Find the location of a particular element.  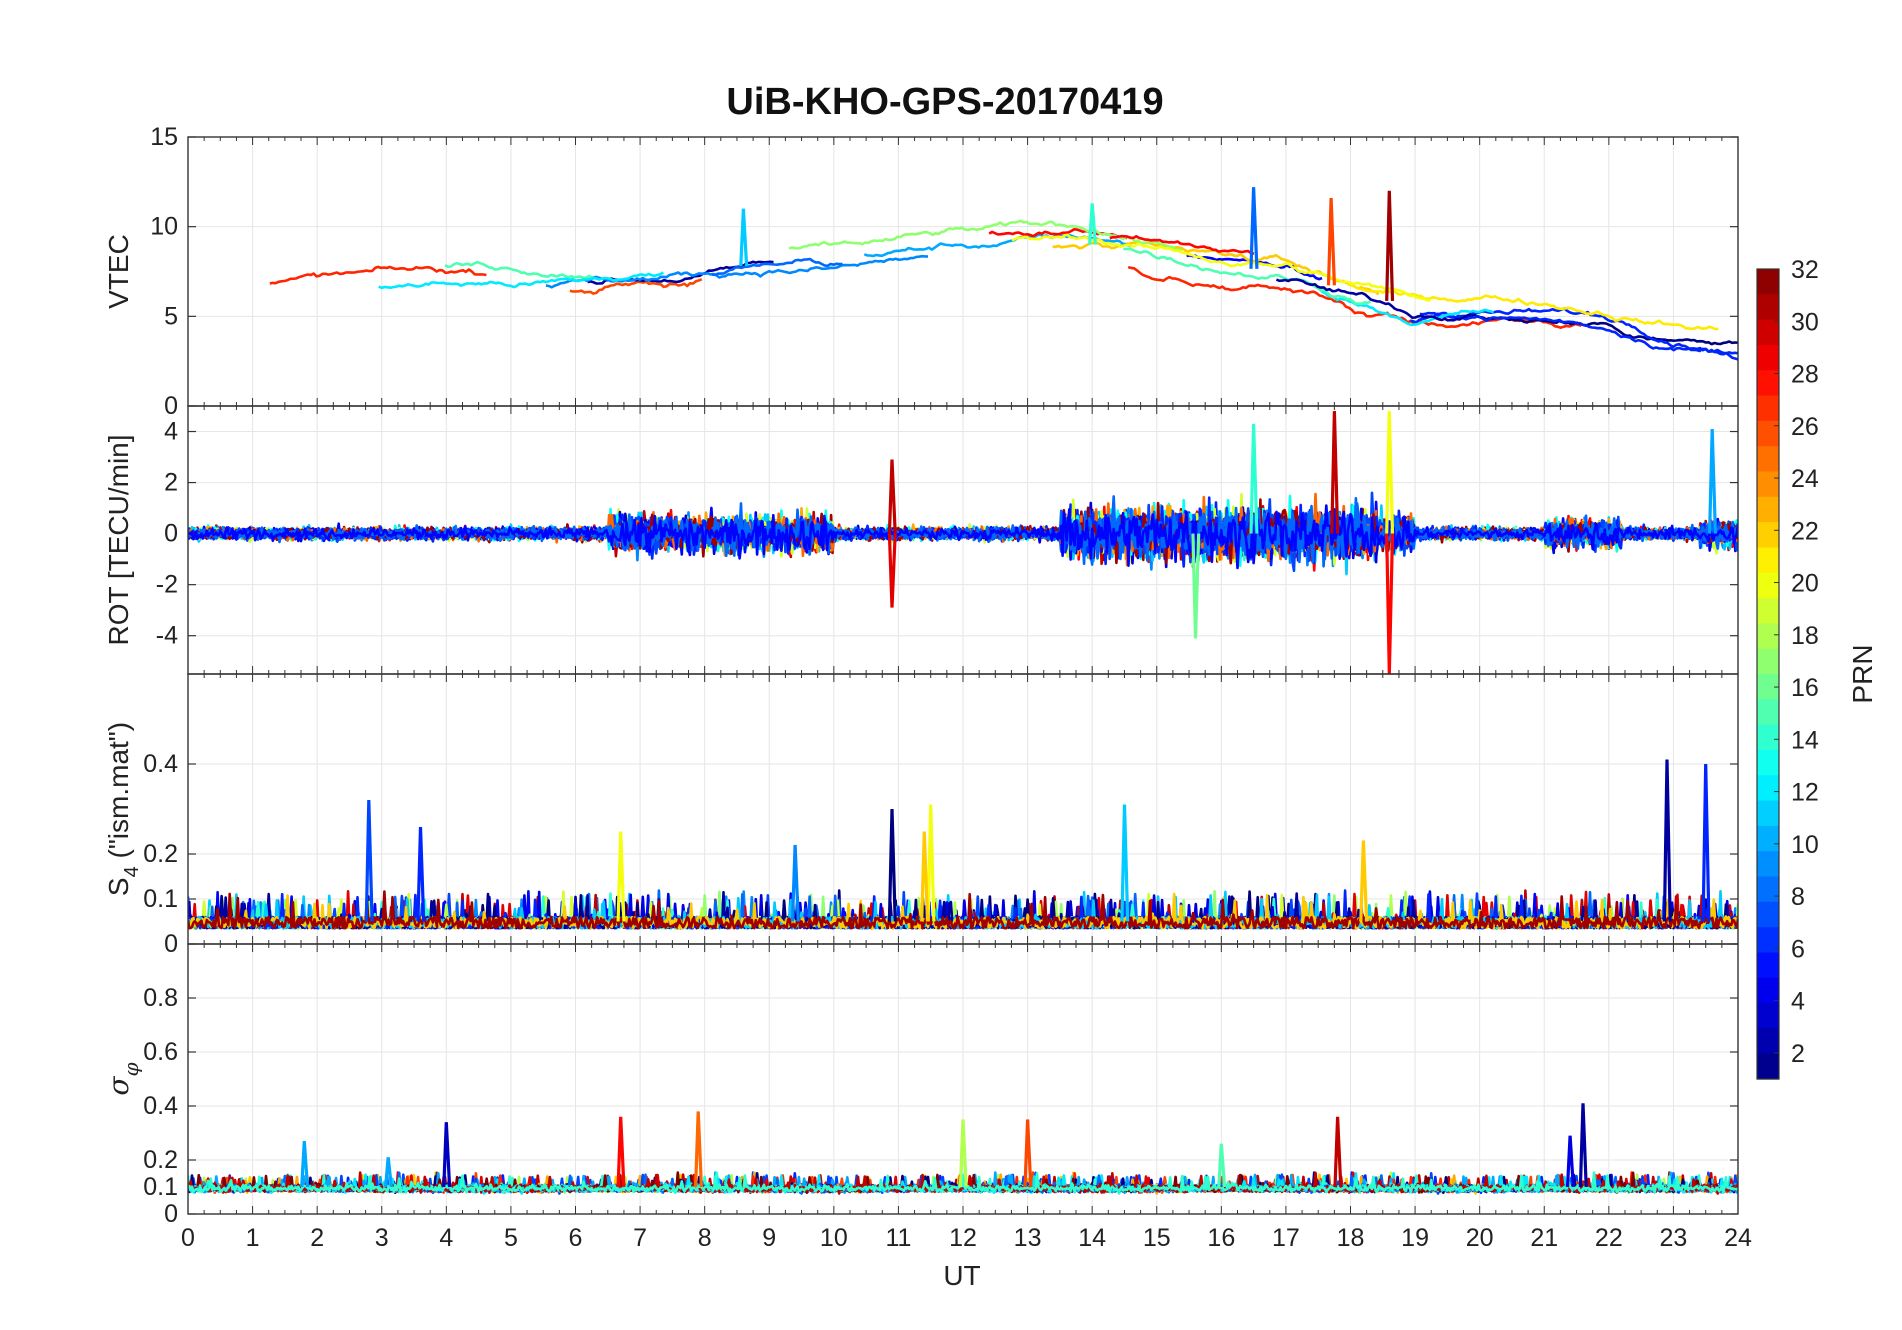

colorbar-frame is located at coordinates (1768, 674).